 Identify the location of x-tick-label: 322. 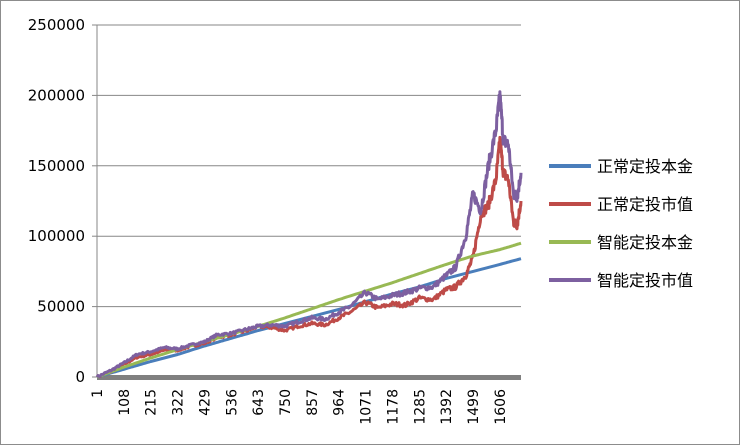
(179, 402).